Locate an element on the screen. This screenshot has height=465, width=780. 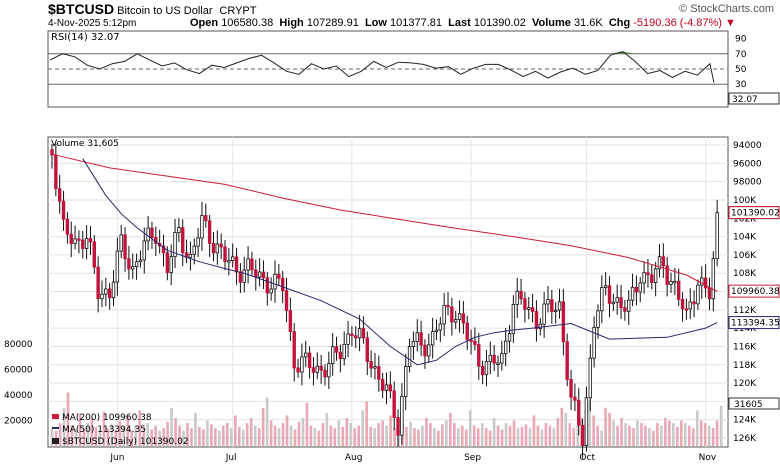
rsi-line is located at coordinates (382, 66).